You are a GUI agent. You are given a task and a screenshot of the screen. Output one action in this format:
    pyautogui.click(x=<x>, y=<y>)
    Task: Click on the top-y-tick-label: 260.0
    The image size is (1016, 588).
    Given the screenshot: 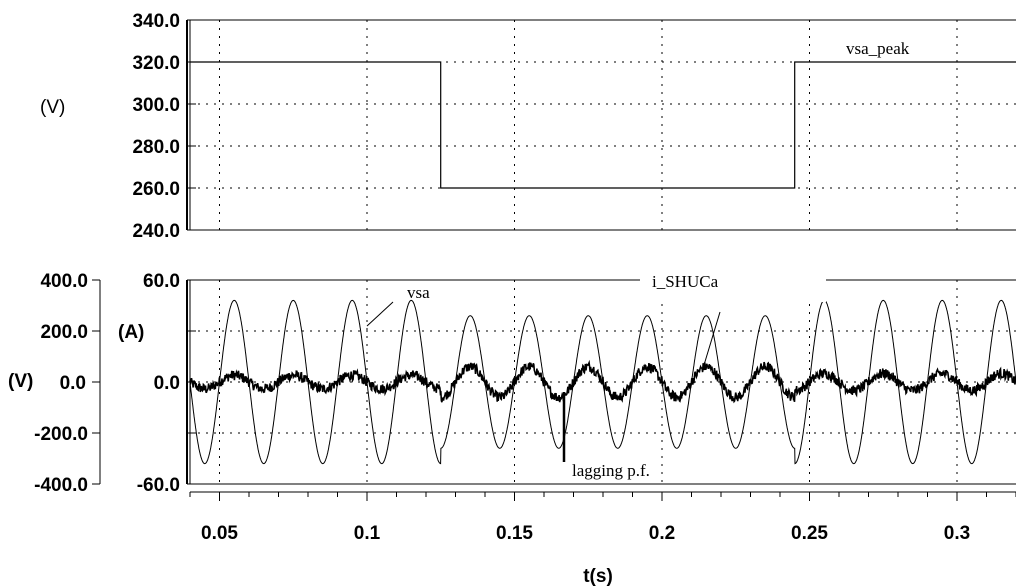 What is the action you would take?
    pyautogui.click(x=156, y=189)
    